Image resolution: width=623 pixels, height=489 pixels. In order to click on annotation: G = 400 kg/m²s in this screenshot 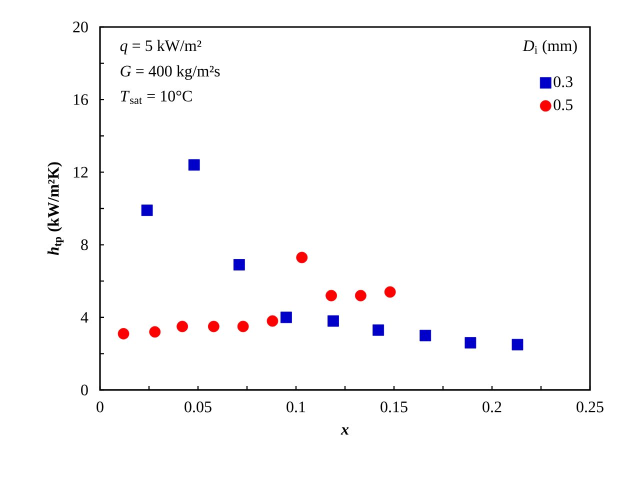, I will do `click(170, 72)`.